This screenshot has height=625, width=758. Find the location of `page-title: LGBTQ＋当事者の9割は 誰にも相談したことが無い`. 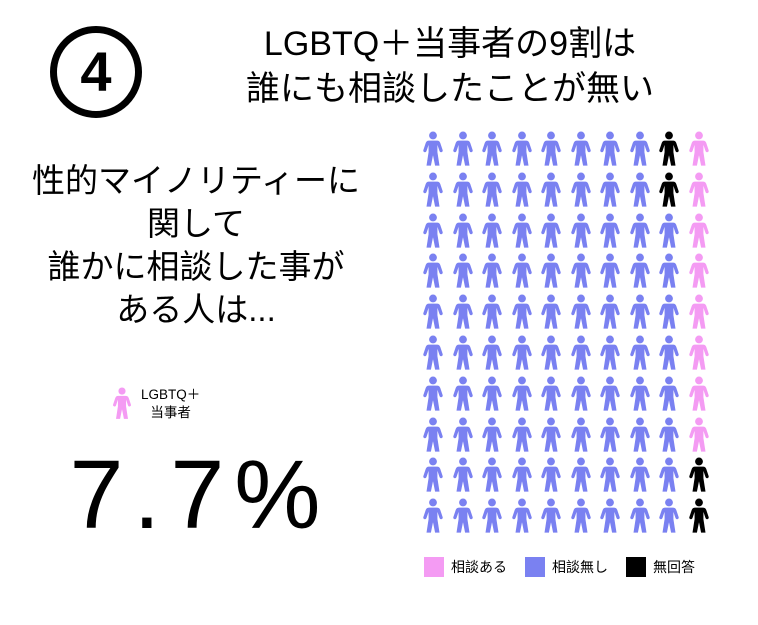

page-title: LGBTQ＋当事者の9割は 誰にも相談したことが無い is located at coordinates (450, 67).